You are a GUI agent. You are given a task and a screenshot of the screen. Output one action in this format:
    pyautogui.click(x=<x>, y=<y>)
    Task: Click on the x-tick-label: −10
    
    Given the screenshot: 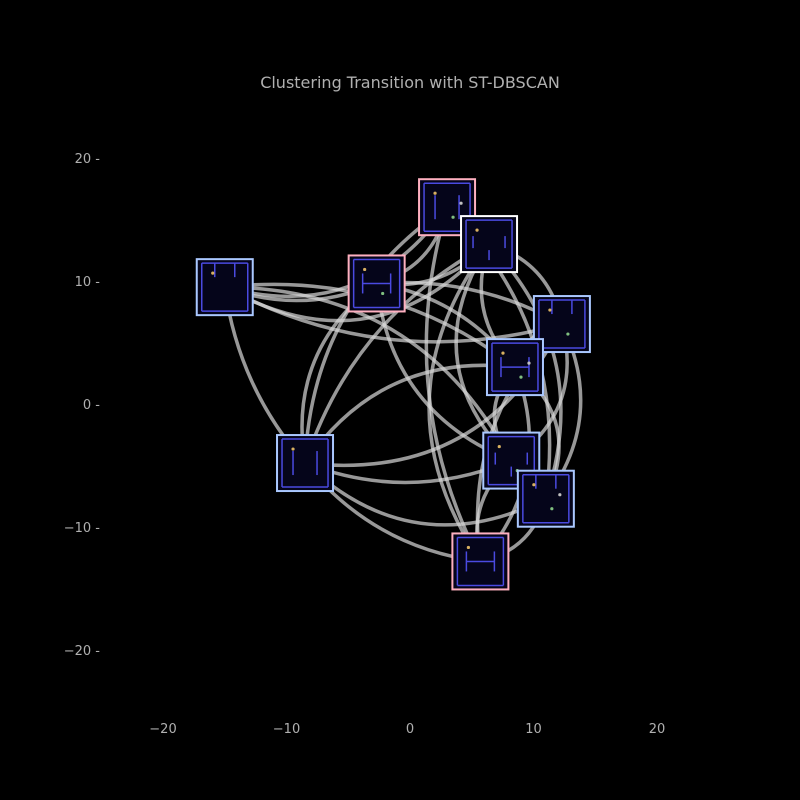 What is the action you would take?
    pyautogui.click(x=286, y=729)
    